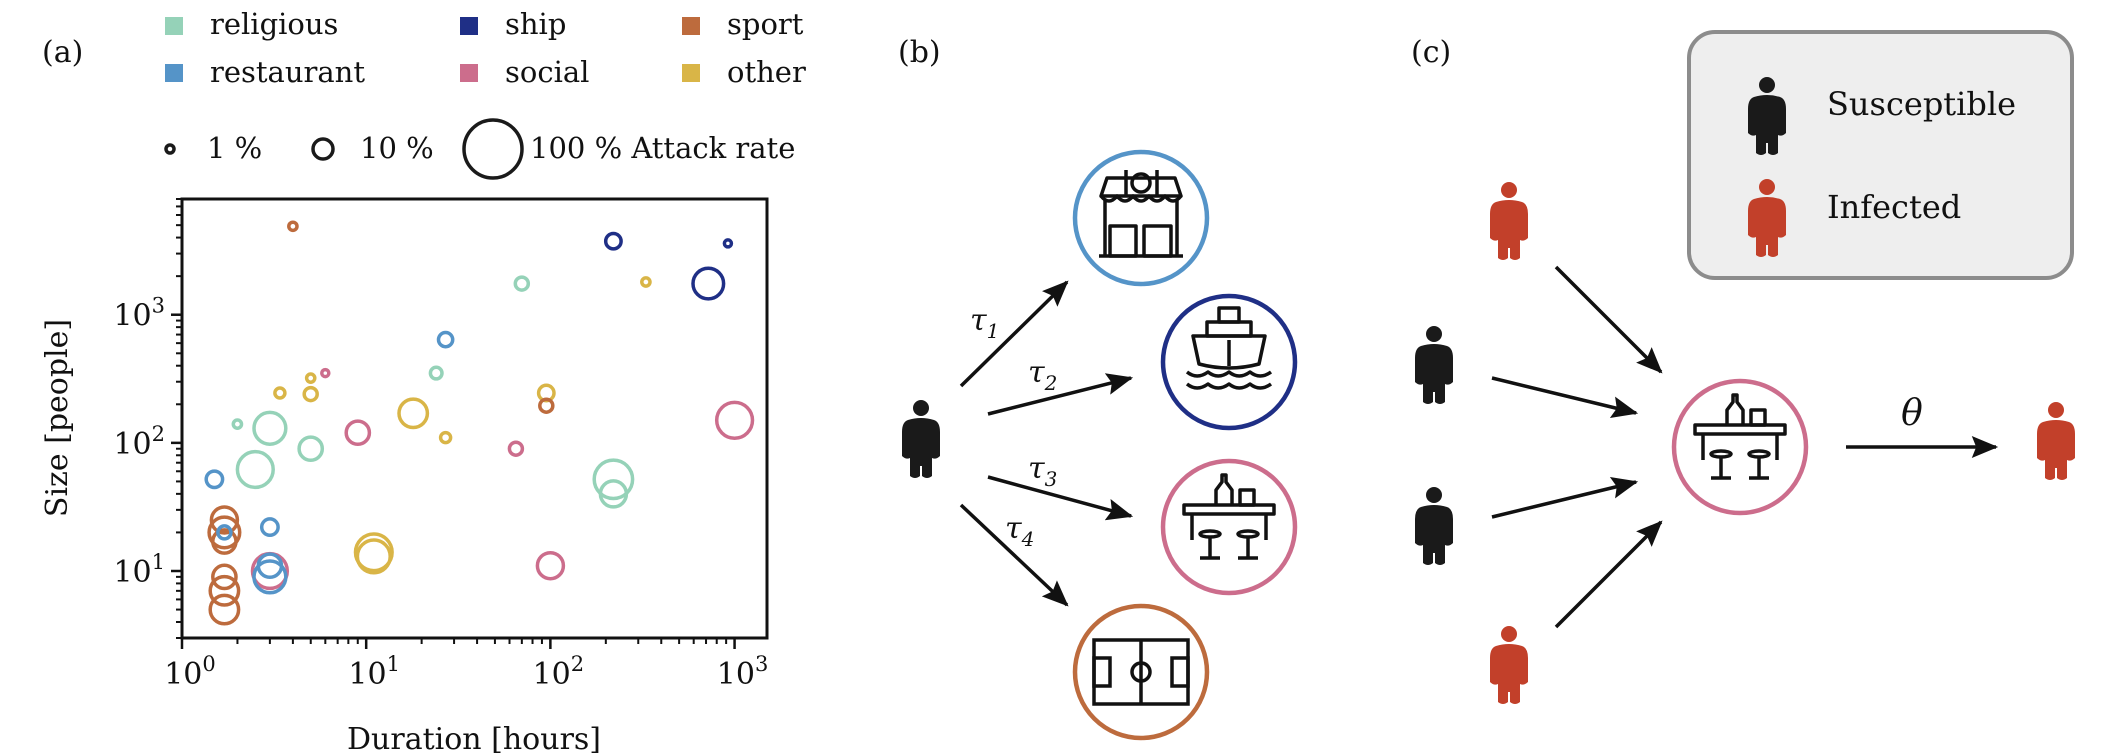 This screenshot has height=756, width=2117. I want to click on x-tick-label: 10¹, so click(374, 672).